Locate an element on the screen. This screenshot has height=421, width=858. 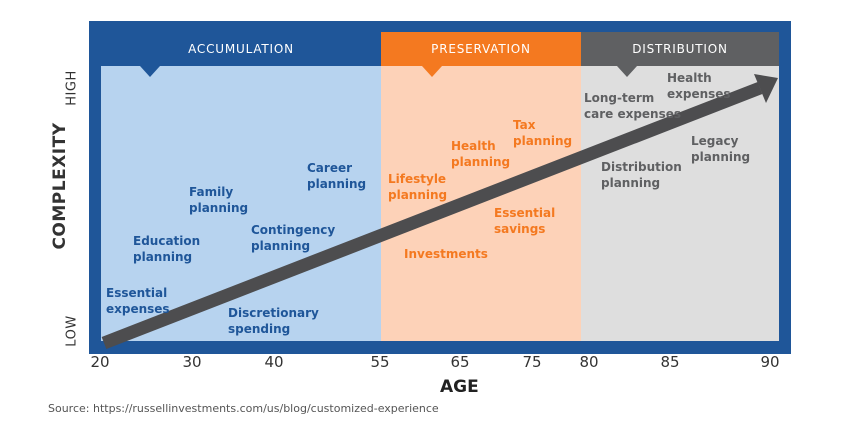
accumulation-header: ACCUMULATION is located at coordinates (241, 49).